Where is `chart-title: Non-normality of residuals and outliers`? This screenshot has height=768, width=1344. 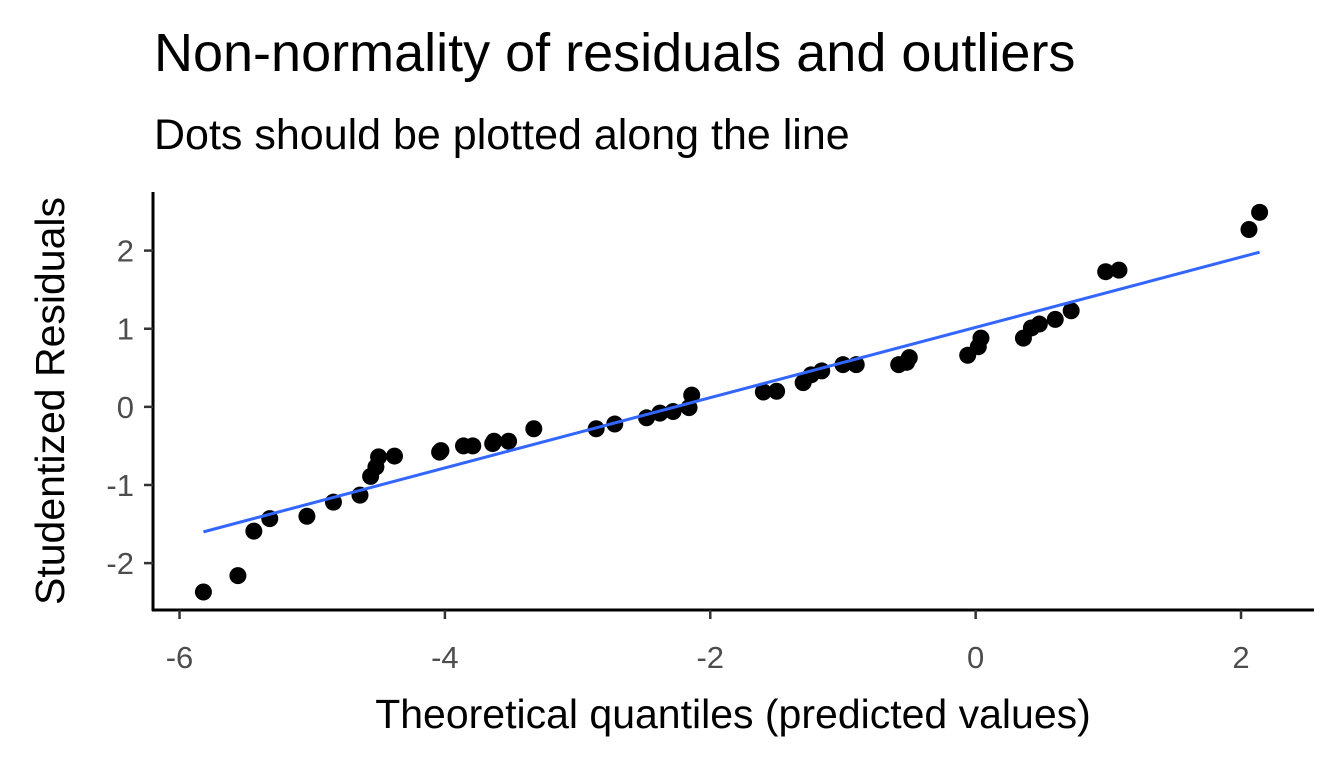
chart-title: Non-normality of residuals and outliers is located at coordinates (615, 53).